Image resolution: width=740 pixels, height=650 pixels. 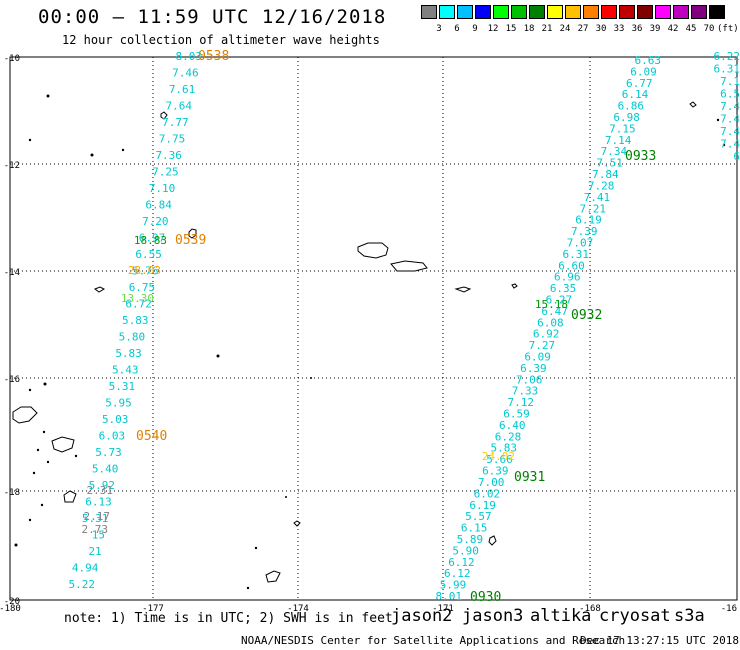 I want to click on wave-height-value: 7.28, so click(x=601, y=185).